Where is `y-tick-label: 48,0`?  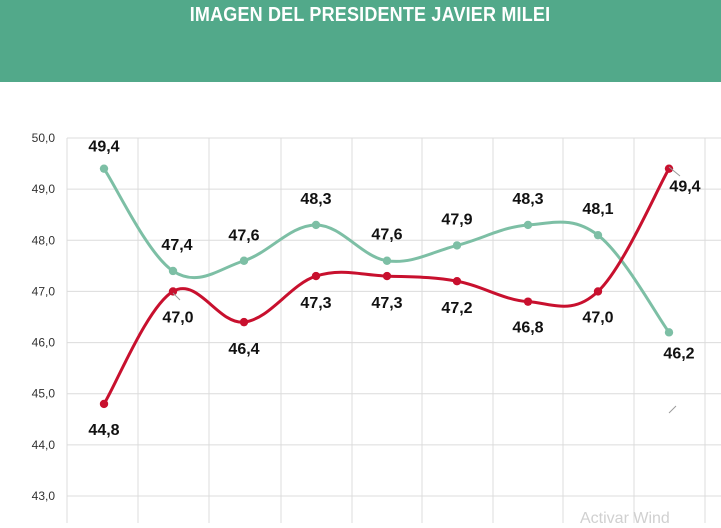
y-tick-label: 48,0 is located at coordinates (44, 240).